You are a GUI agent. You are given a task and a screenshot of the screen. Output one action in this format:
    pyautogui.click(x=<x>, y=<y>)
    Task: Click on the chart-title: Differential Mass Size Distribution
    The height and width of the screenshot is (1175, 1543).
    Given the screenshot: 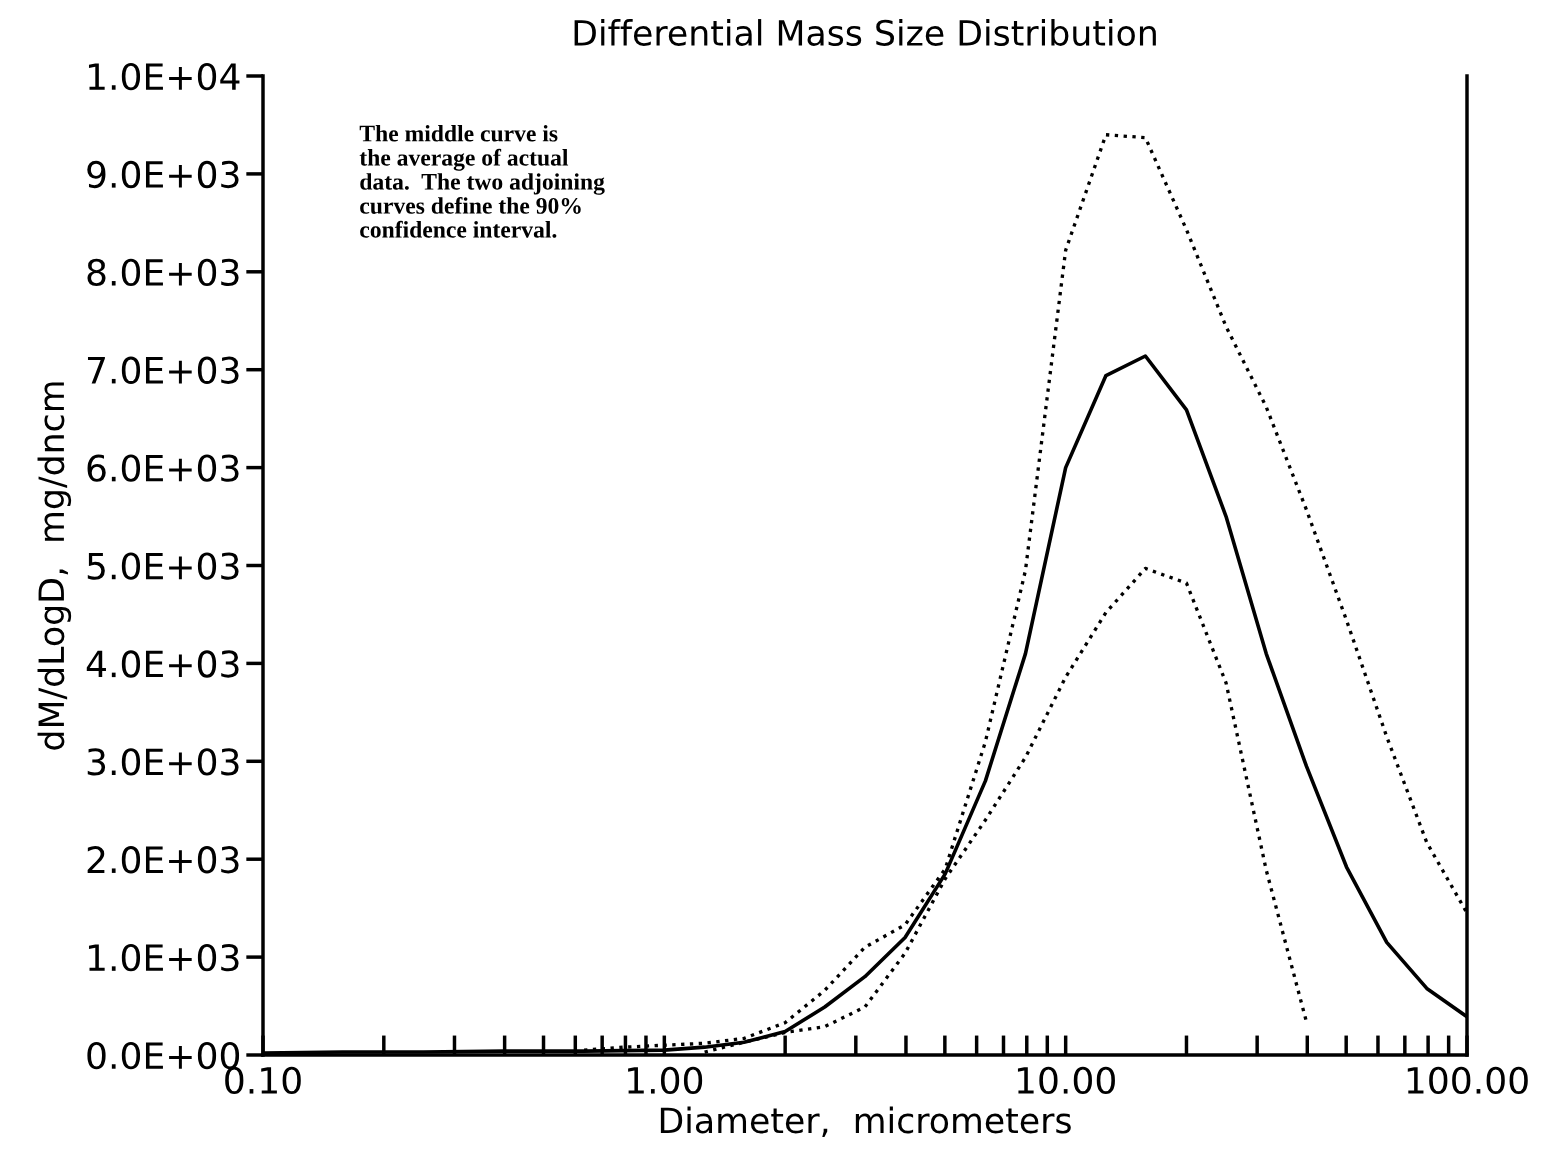 What is the action you would take?
    pyautogui.click(x=865, y=32)
    